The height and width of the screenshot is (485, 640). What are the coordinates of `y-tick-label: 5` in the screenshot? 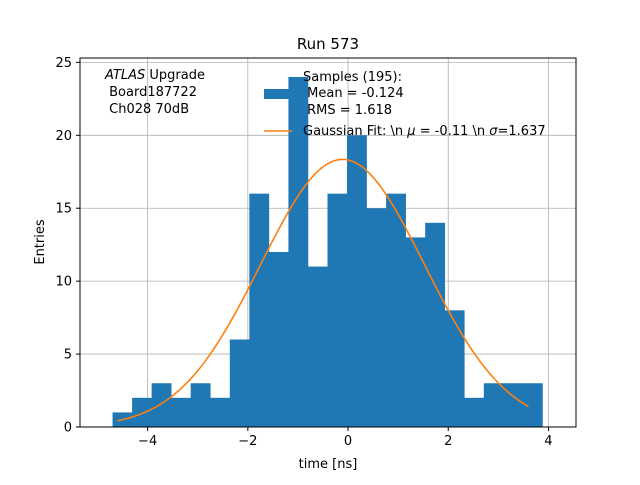 It's located at (68, 355).